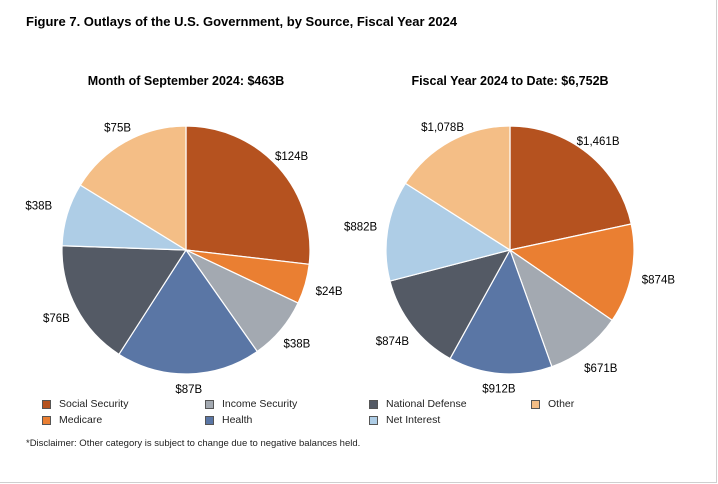 The image size is (718, 484). What do you see at coordinates (499, 389) in the screenshot?
I see `pie-1-label-health: $912B` at bounding box center [499, 389].